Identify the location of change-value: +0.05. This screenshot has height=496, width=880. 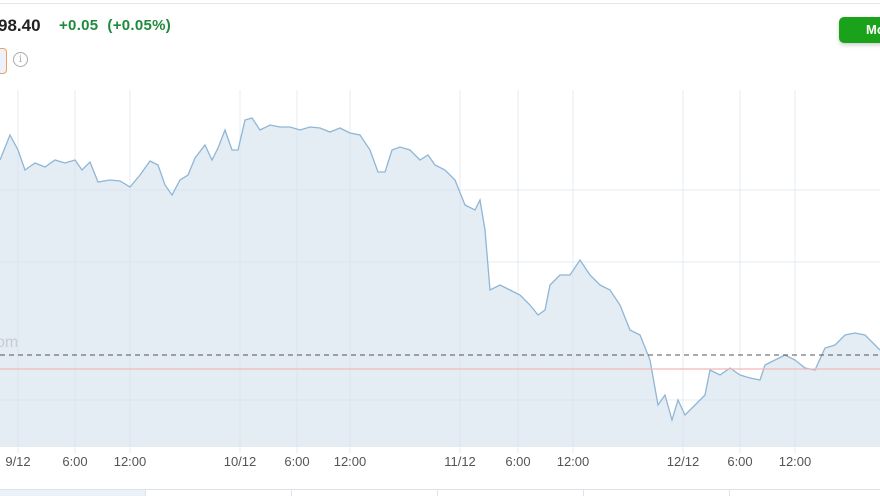
(79, 25).